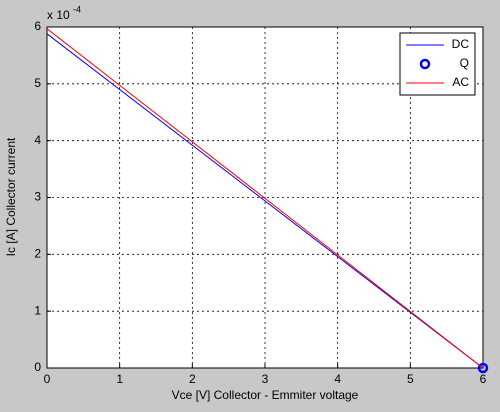 The height and width of the screenshot is (412, 500). Describe the element at coordinates (265, 395) in the screenshot. I see `x-axis-label: Vce [V] Collector - Emmiter voltage` at that location.